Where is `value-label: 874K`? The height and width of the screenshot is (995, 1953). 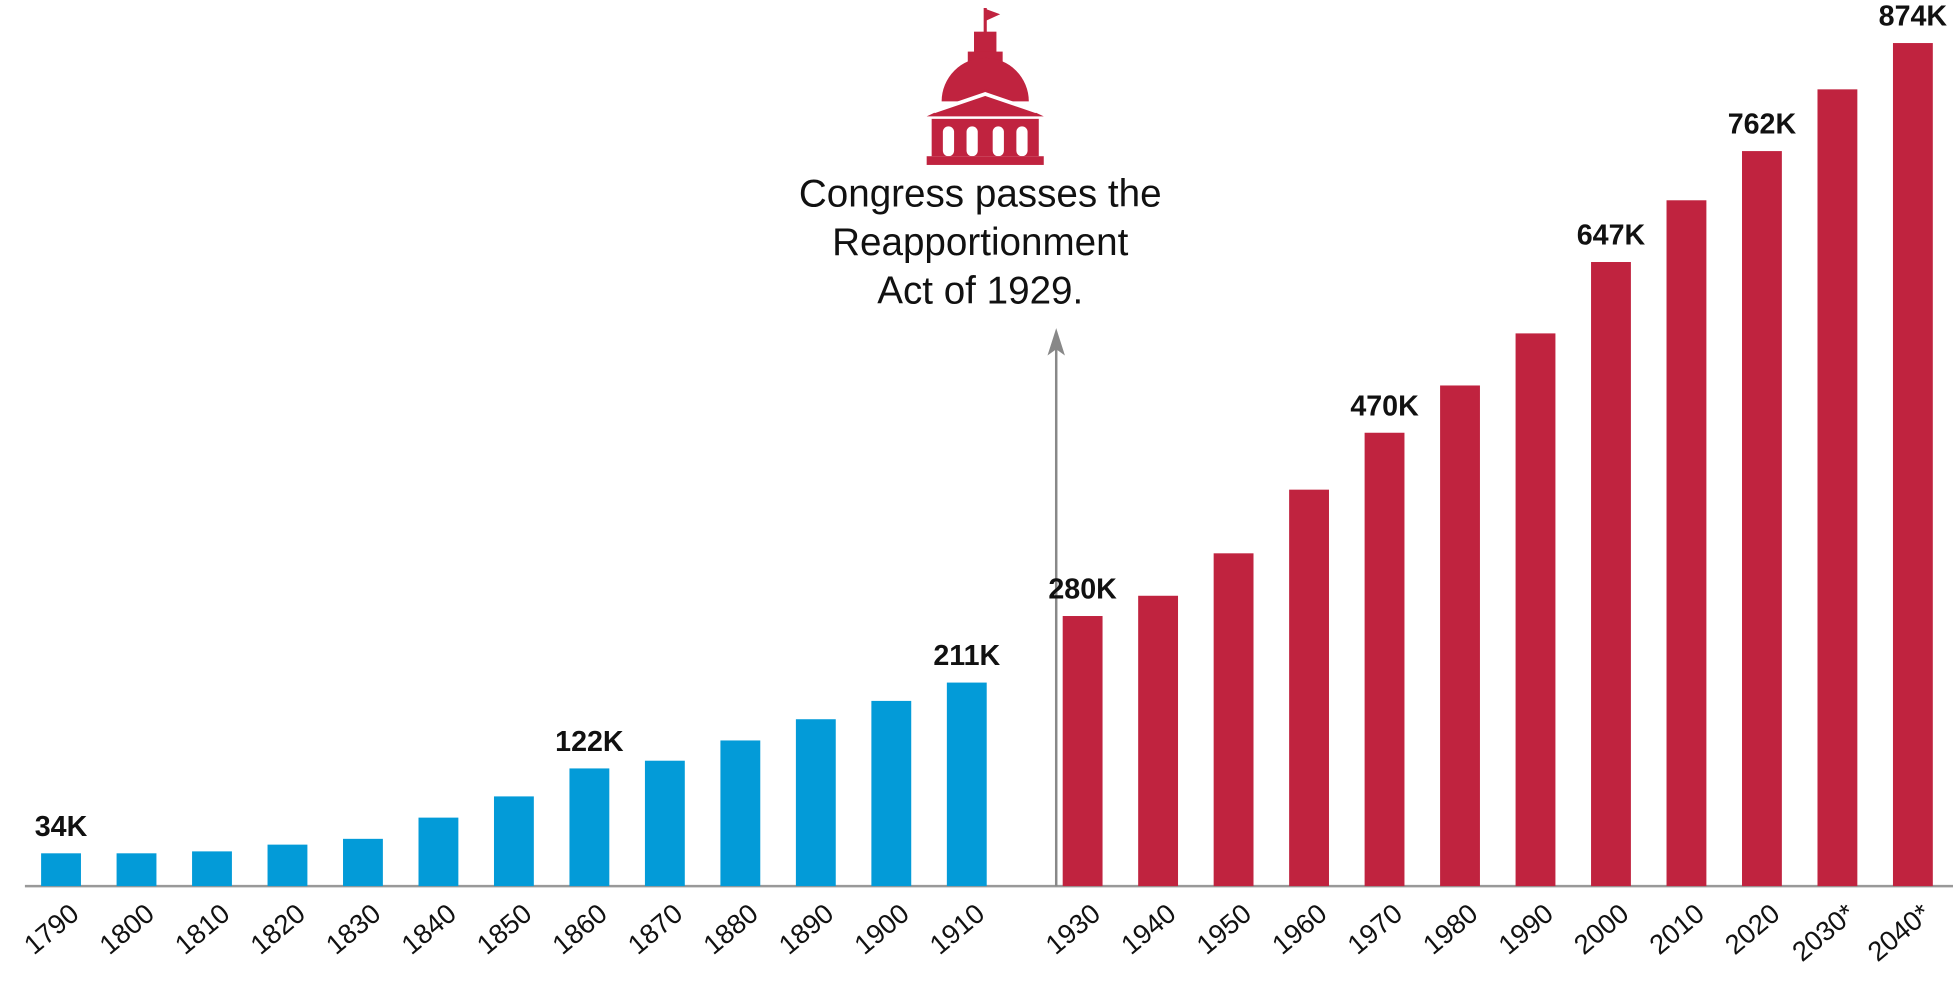
value-label: 874K is located at coordinates (1913, 17).